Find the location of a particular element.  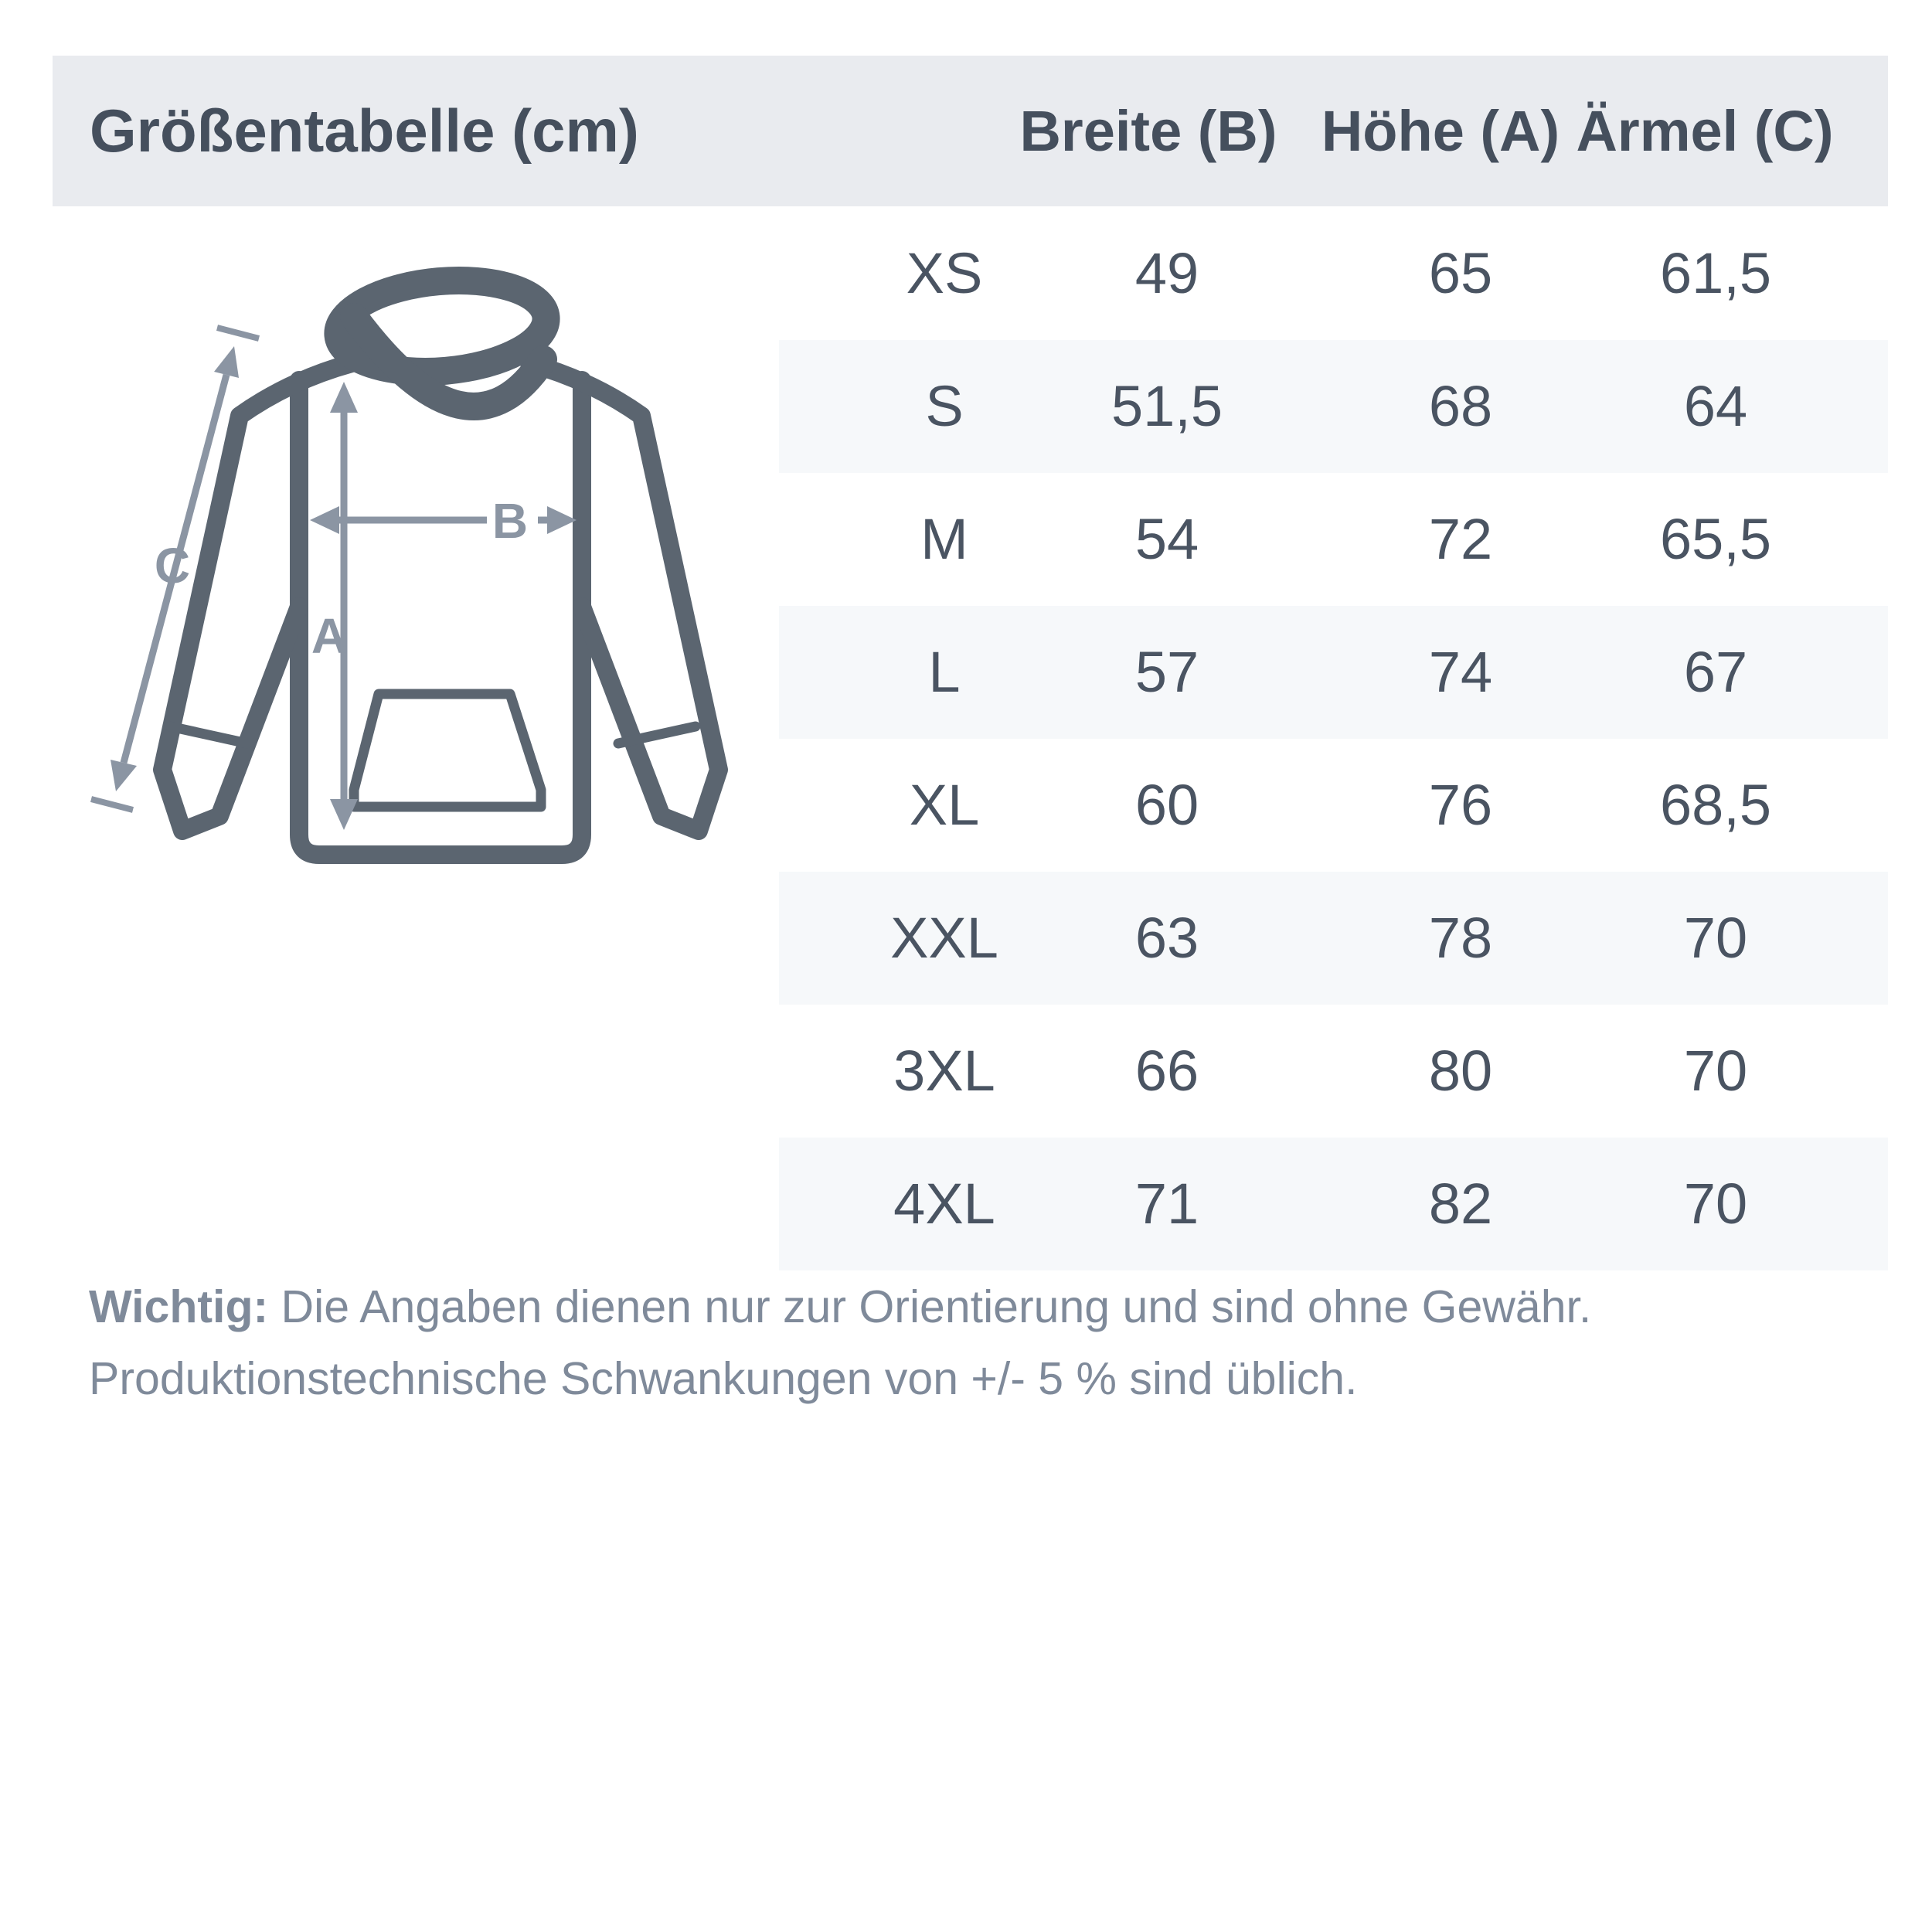

row-size-label: S is located at coordinates (944, 406).